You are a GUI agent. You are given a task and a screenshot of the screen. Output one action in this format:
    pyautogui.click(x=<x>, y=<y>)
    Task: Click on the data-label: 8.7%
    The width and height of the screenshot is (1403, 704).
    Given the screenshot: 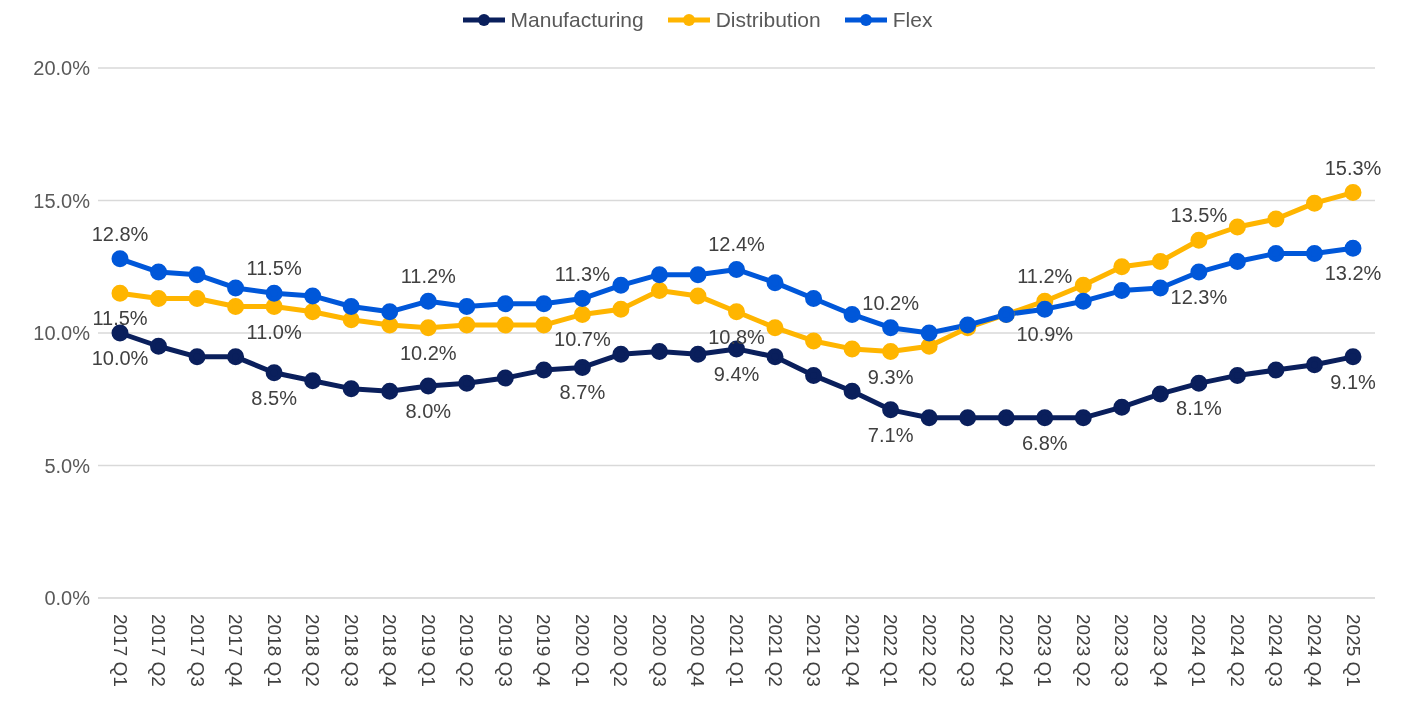 What is the action you would take?
    pyautogui.click(x=582, y=392)
    